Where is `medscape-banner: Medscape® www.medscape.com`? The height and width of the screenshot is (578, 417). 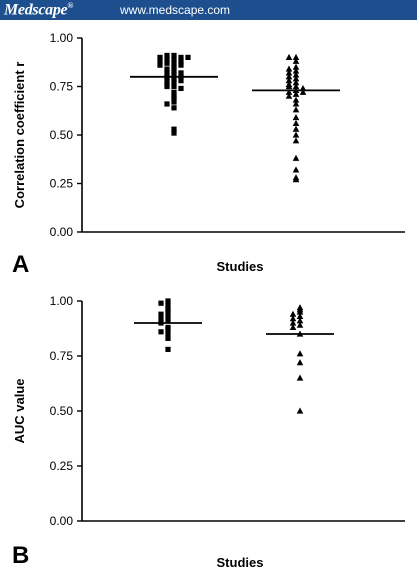
medscape-banner: Medscape® www.medscape.com is located at coordinates (208, 10).